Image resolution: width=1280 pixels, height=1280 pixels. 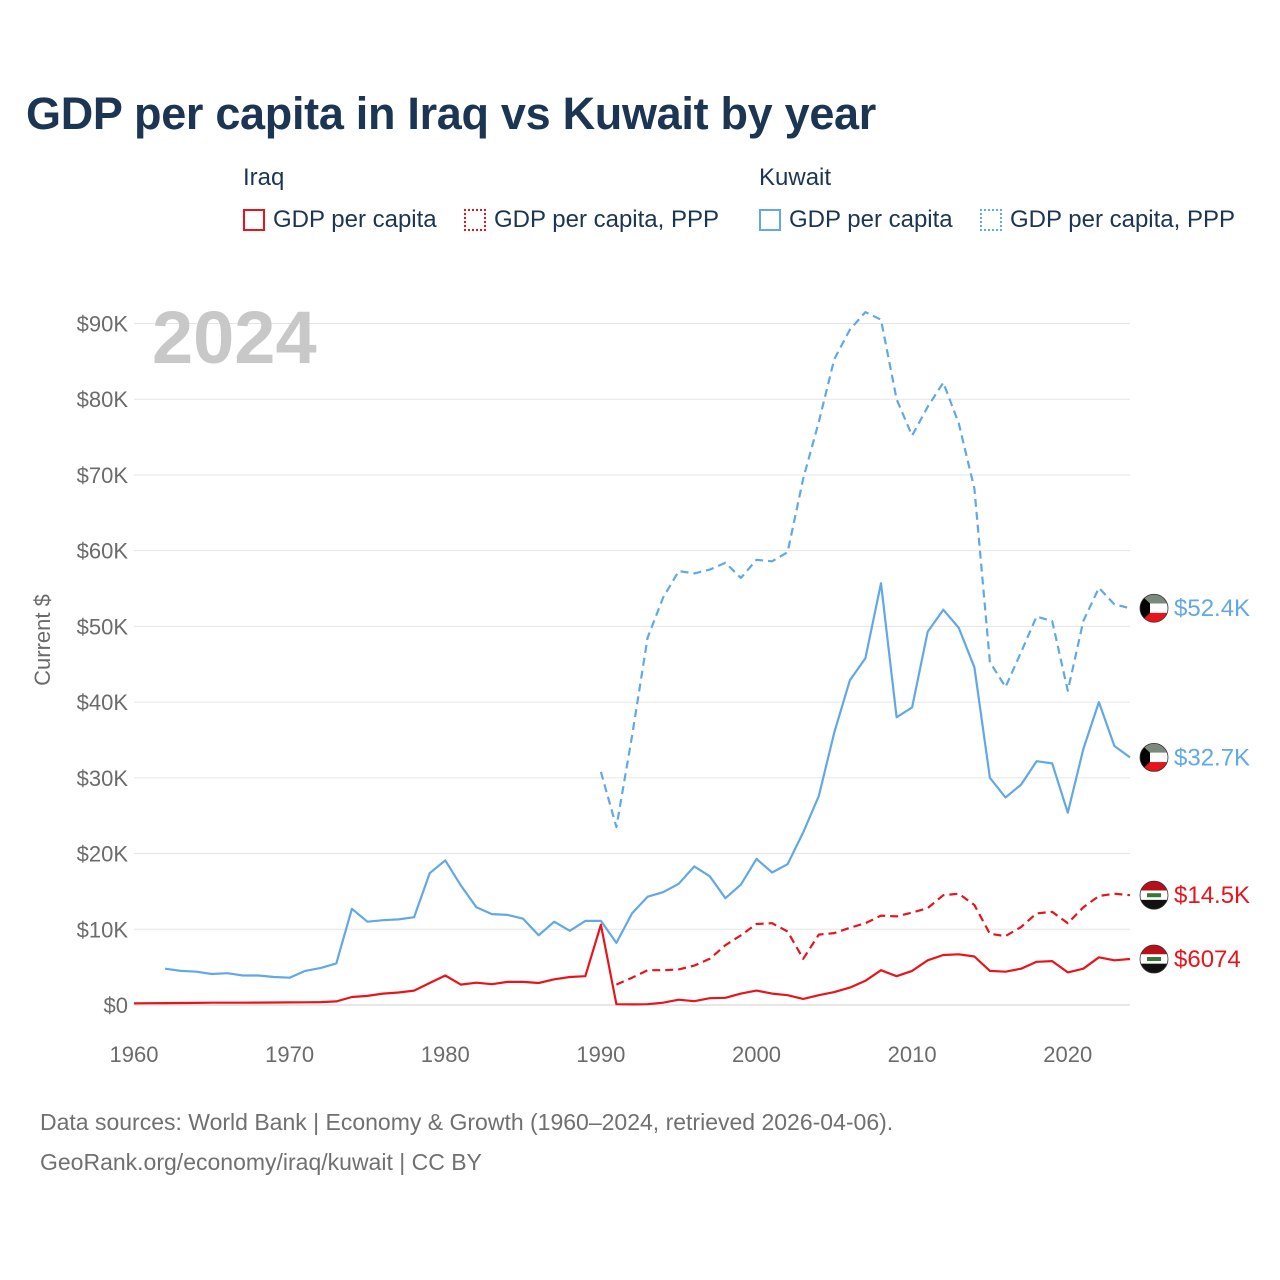 I want to click on x-tick-label: 2010, so click(x=912, y=1054).